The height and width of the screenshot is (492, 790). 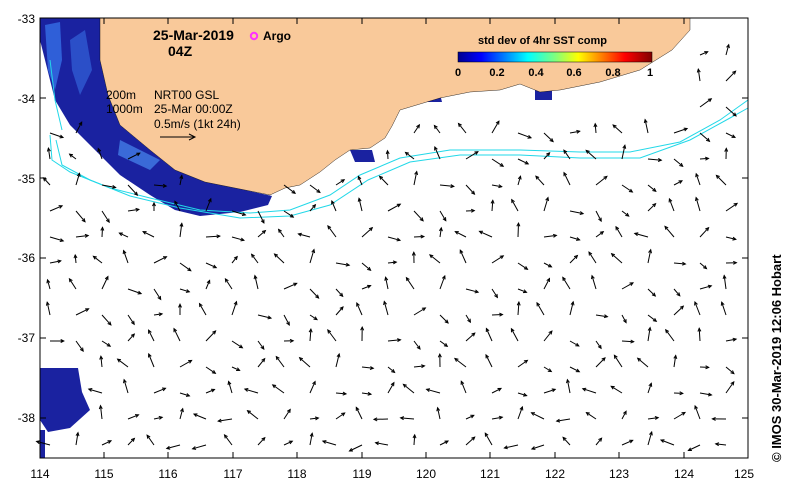 What do you see at coordinates (277, 36) in the screenshot?
I see `argo-legend-label: Argo` at bounding box center [277, 36].